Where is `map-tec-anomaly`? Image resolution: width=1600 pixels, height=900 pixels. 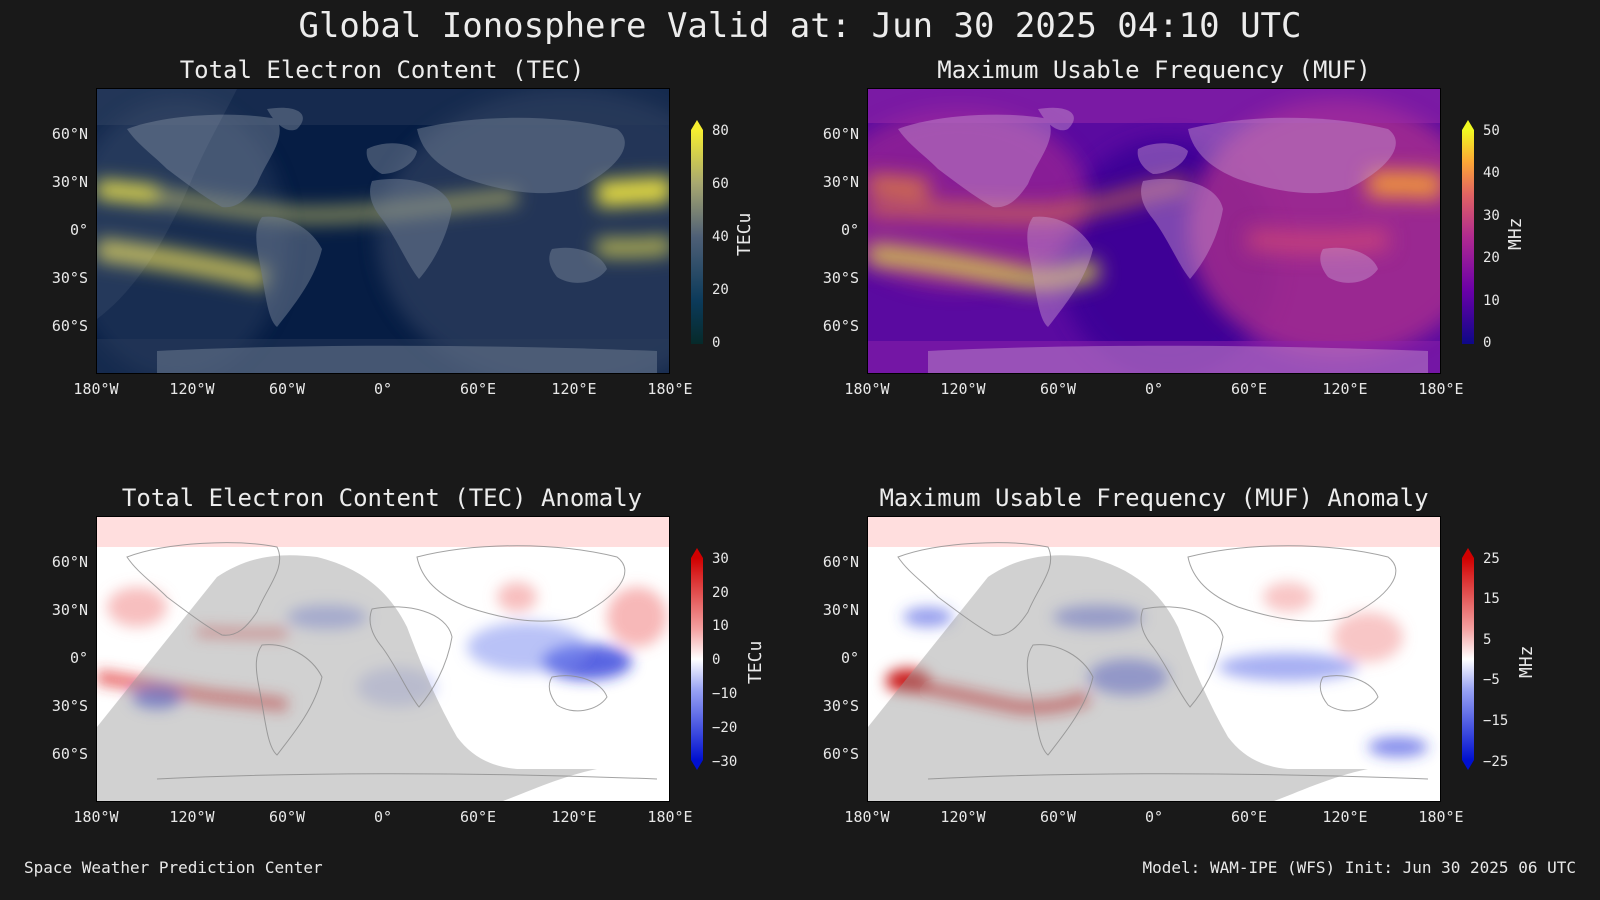 map-tec-anomaly is located at coordinates (383, 659).